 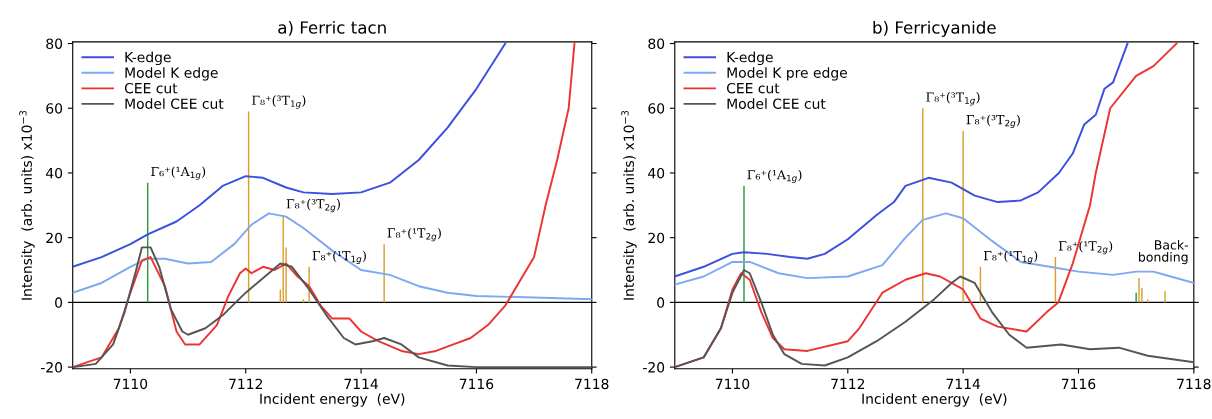 I want to click on chart-title: a) Ferric tacn, so click(x=332, y=28).